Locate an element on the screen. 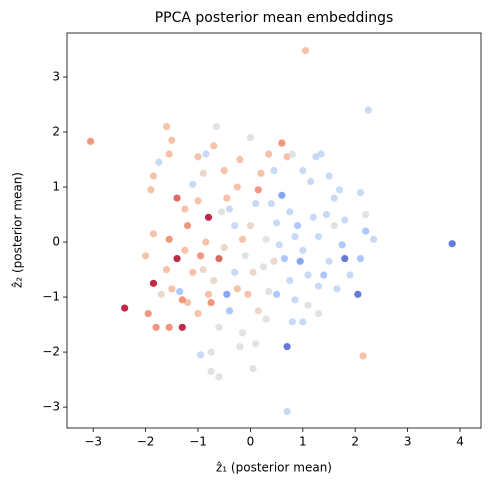 The height and width of the screenshot is (490, 490). chart-title: PPCA posterior mean embeddings is located at coordinates (274, 18).